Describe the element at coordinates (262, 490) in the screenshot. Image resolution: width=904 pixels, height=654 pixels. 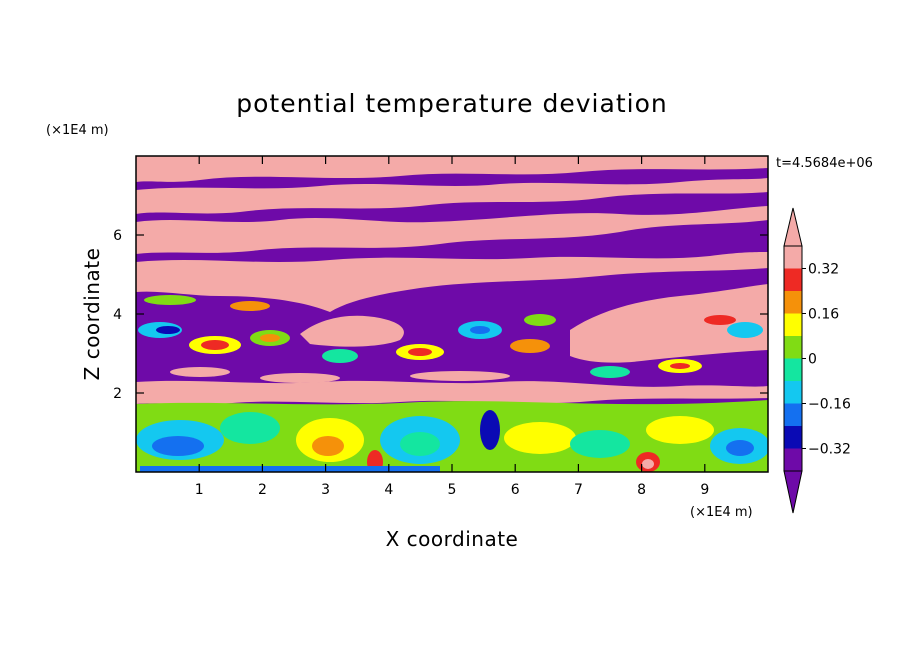
I see `x-tick-label: 2` at that location.